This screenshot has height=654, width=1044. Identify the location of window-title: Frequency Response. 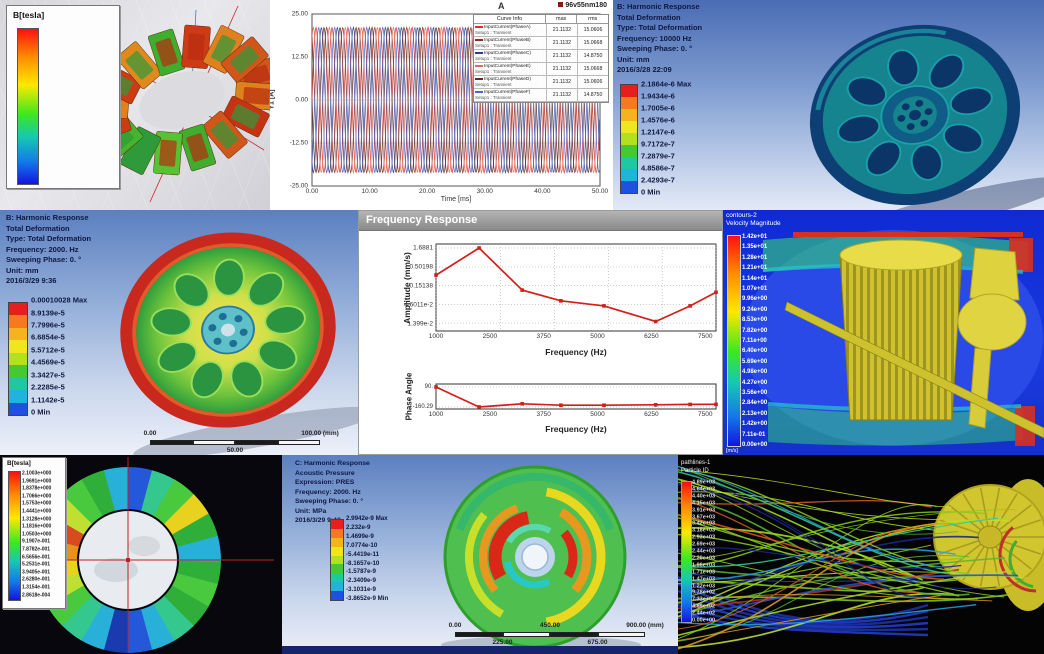
(422, 220).